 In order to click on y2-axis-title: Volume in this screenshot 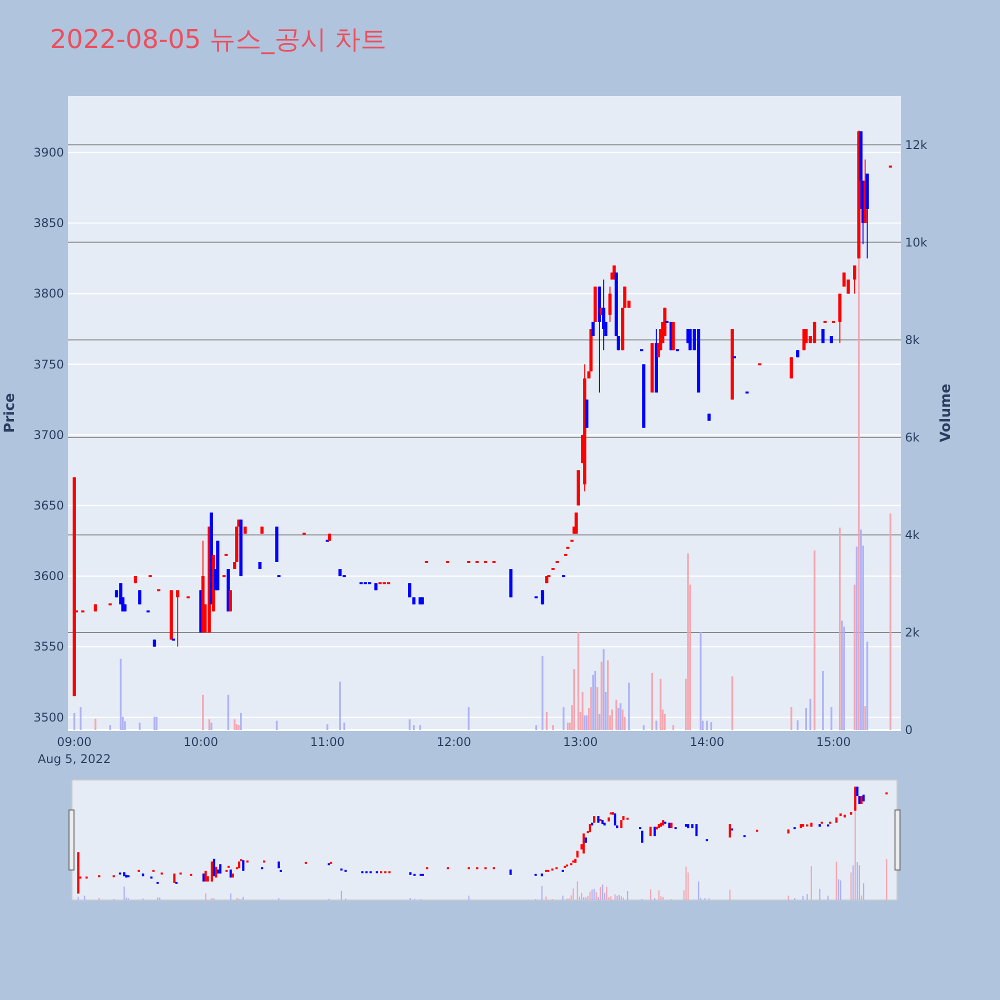, I will do `click(946, 413)`.